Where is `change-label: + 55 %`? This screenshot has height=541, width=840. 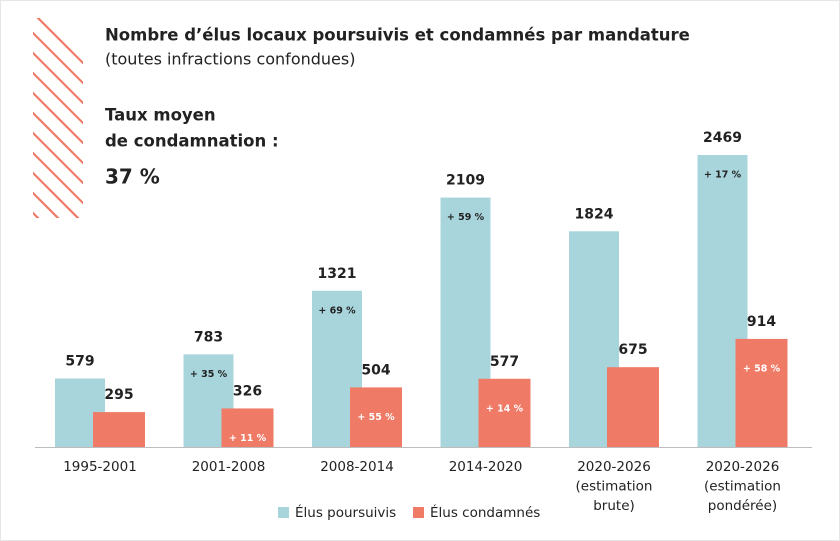
change-label: + 55 % is located at coordinates (376, 417).